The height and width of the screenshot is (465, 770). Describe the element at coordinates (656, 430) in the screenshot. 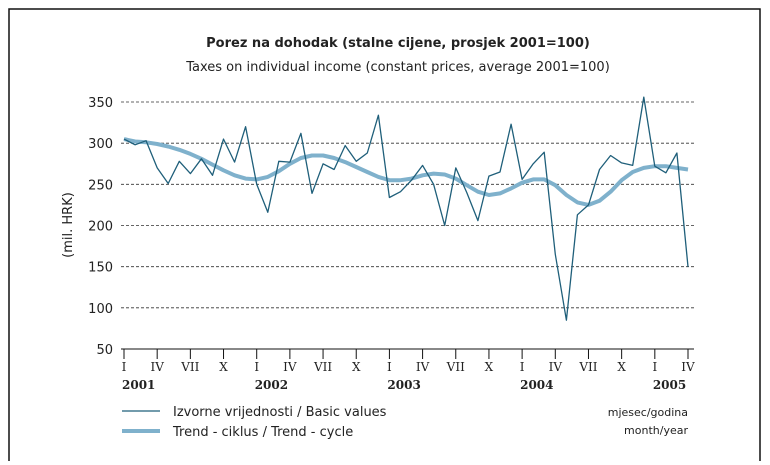

I see `x-axis-label-en: month/year` at that location.